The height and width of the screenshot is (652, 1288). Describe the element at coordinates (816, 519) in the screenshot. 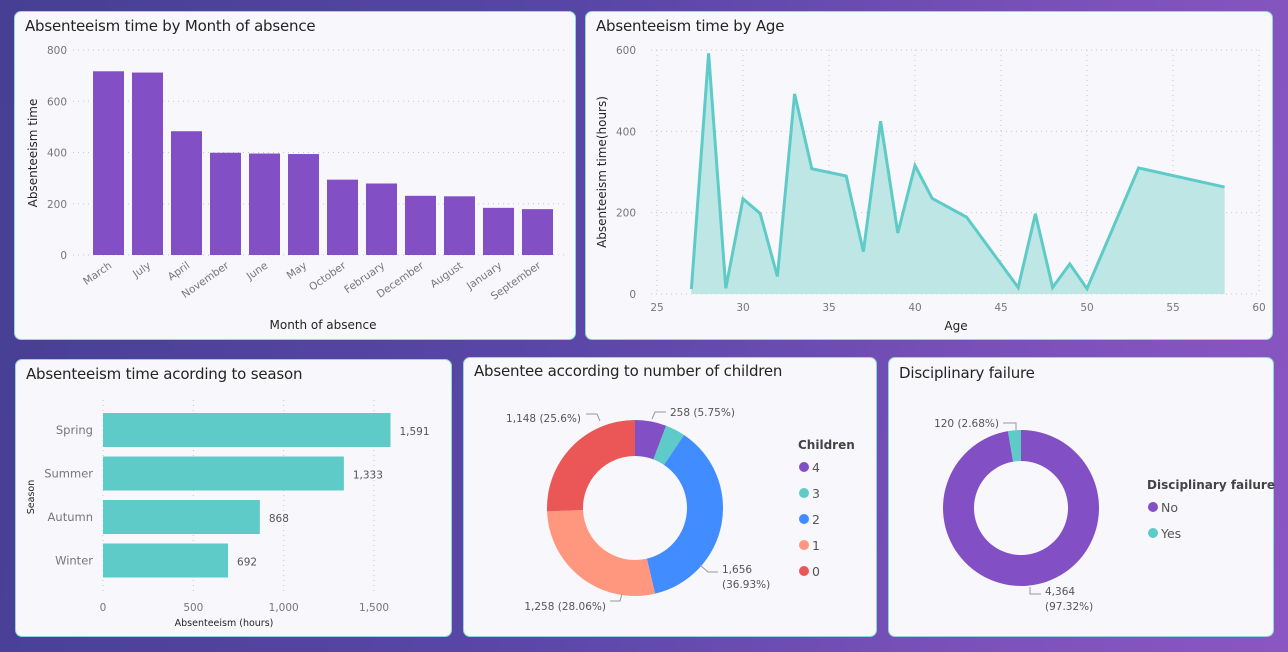

I see `legend-item-2: 2` at that location.